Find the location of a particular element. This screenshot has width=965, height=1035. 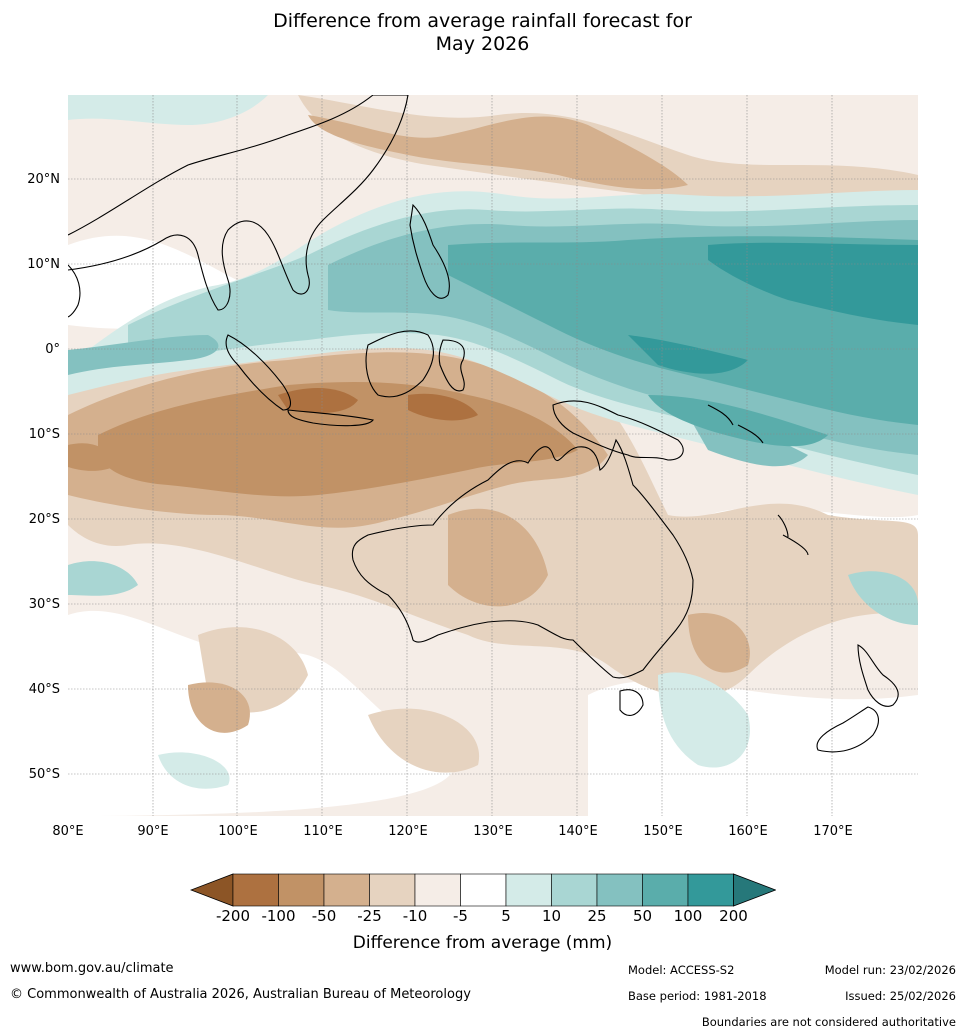

borneo-coastline is located at coordinates (399, 364).